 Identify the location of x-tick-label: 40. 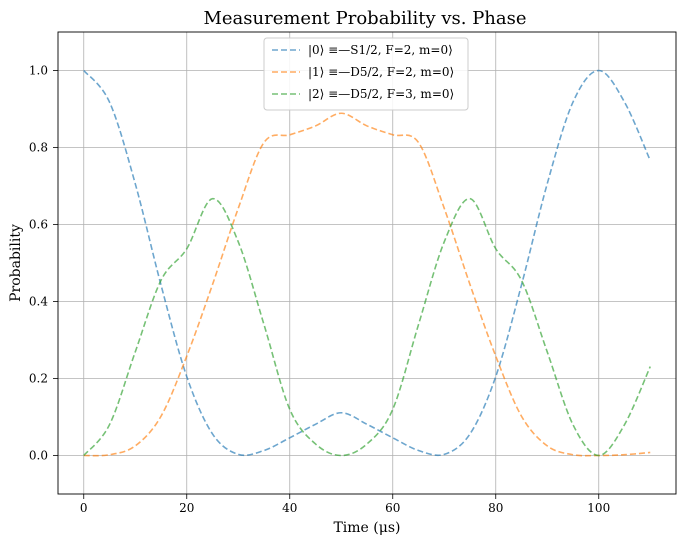
(289, 508).